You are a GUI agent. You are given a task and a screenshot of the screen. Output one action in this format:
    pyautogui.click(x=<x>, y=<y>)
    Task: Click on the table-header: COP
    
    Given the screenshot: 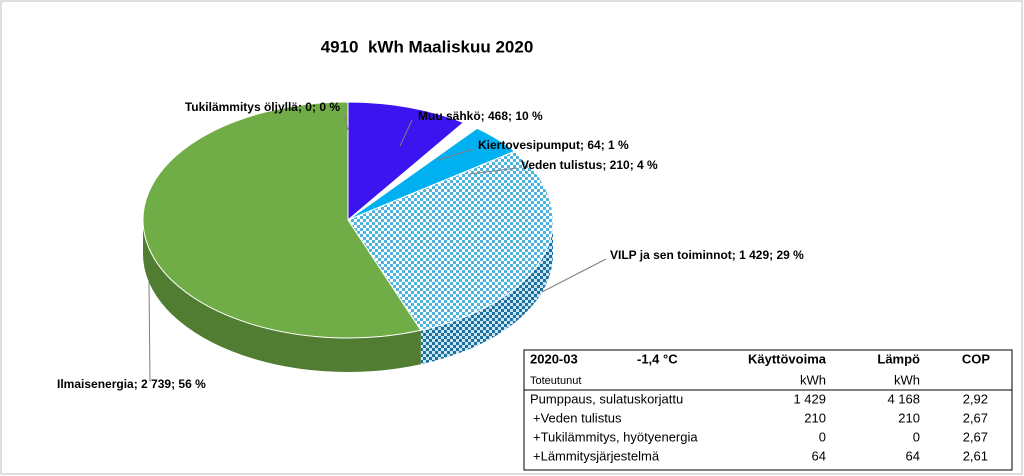 What is the action you would take?
    pyautogui.click(x=976, y=358)
    